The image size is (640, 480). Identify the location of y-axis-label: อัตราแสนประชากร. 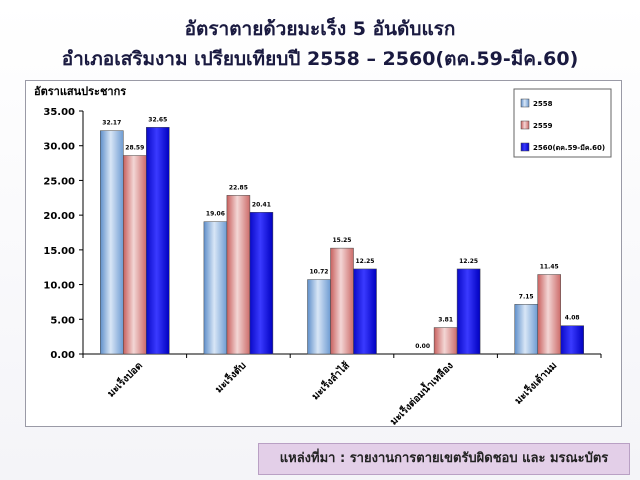
(80, 91).